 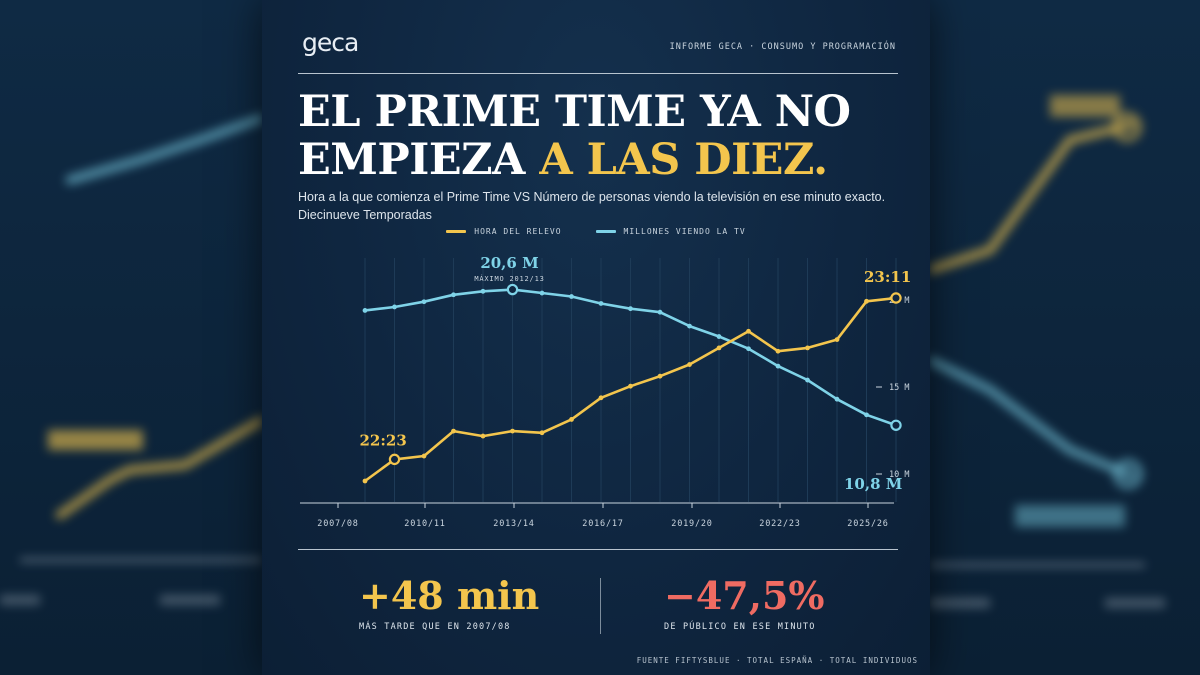 What do you see at coordinates (513, 524) in the screenshot?
I see `x-tick-label: 2013/14` at bounding box center [513, 524].